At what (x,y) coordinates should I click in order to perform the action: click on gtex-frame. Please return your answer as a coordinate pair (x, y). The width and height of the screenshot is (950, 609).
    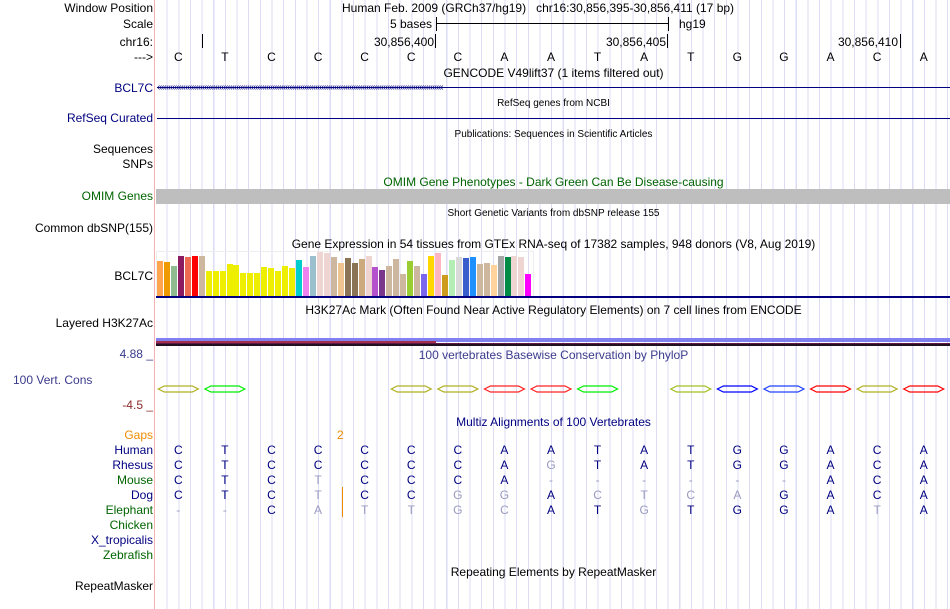
    Looking at the image, I should click on (345, 274).